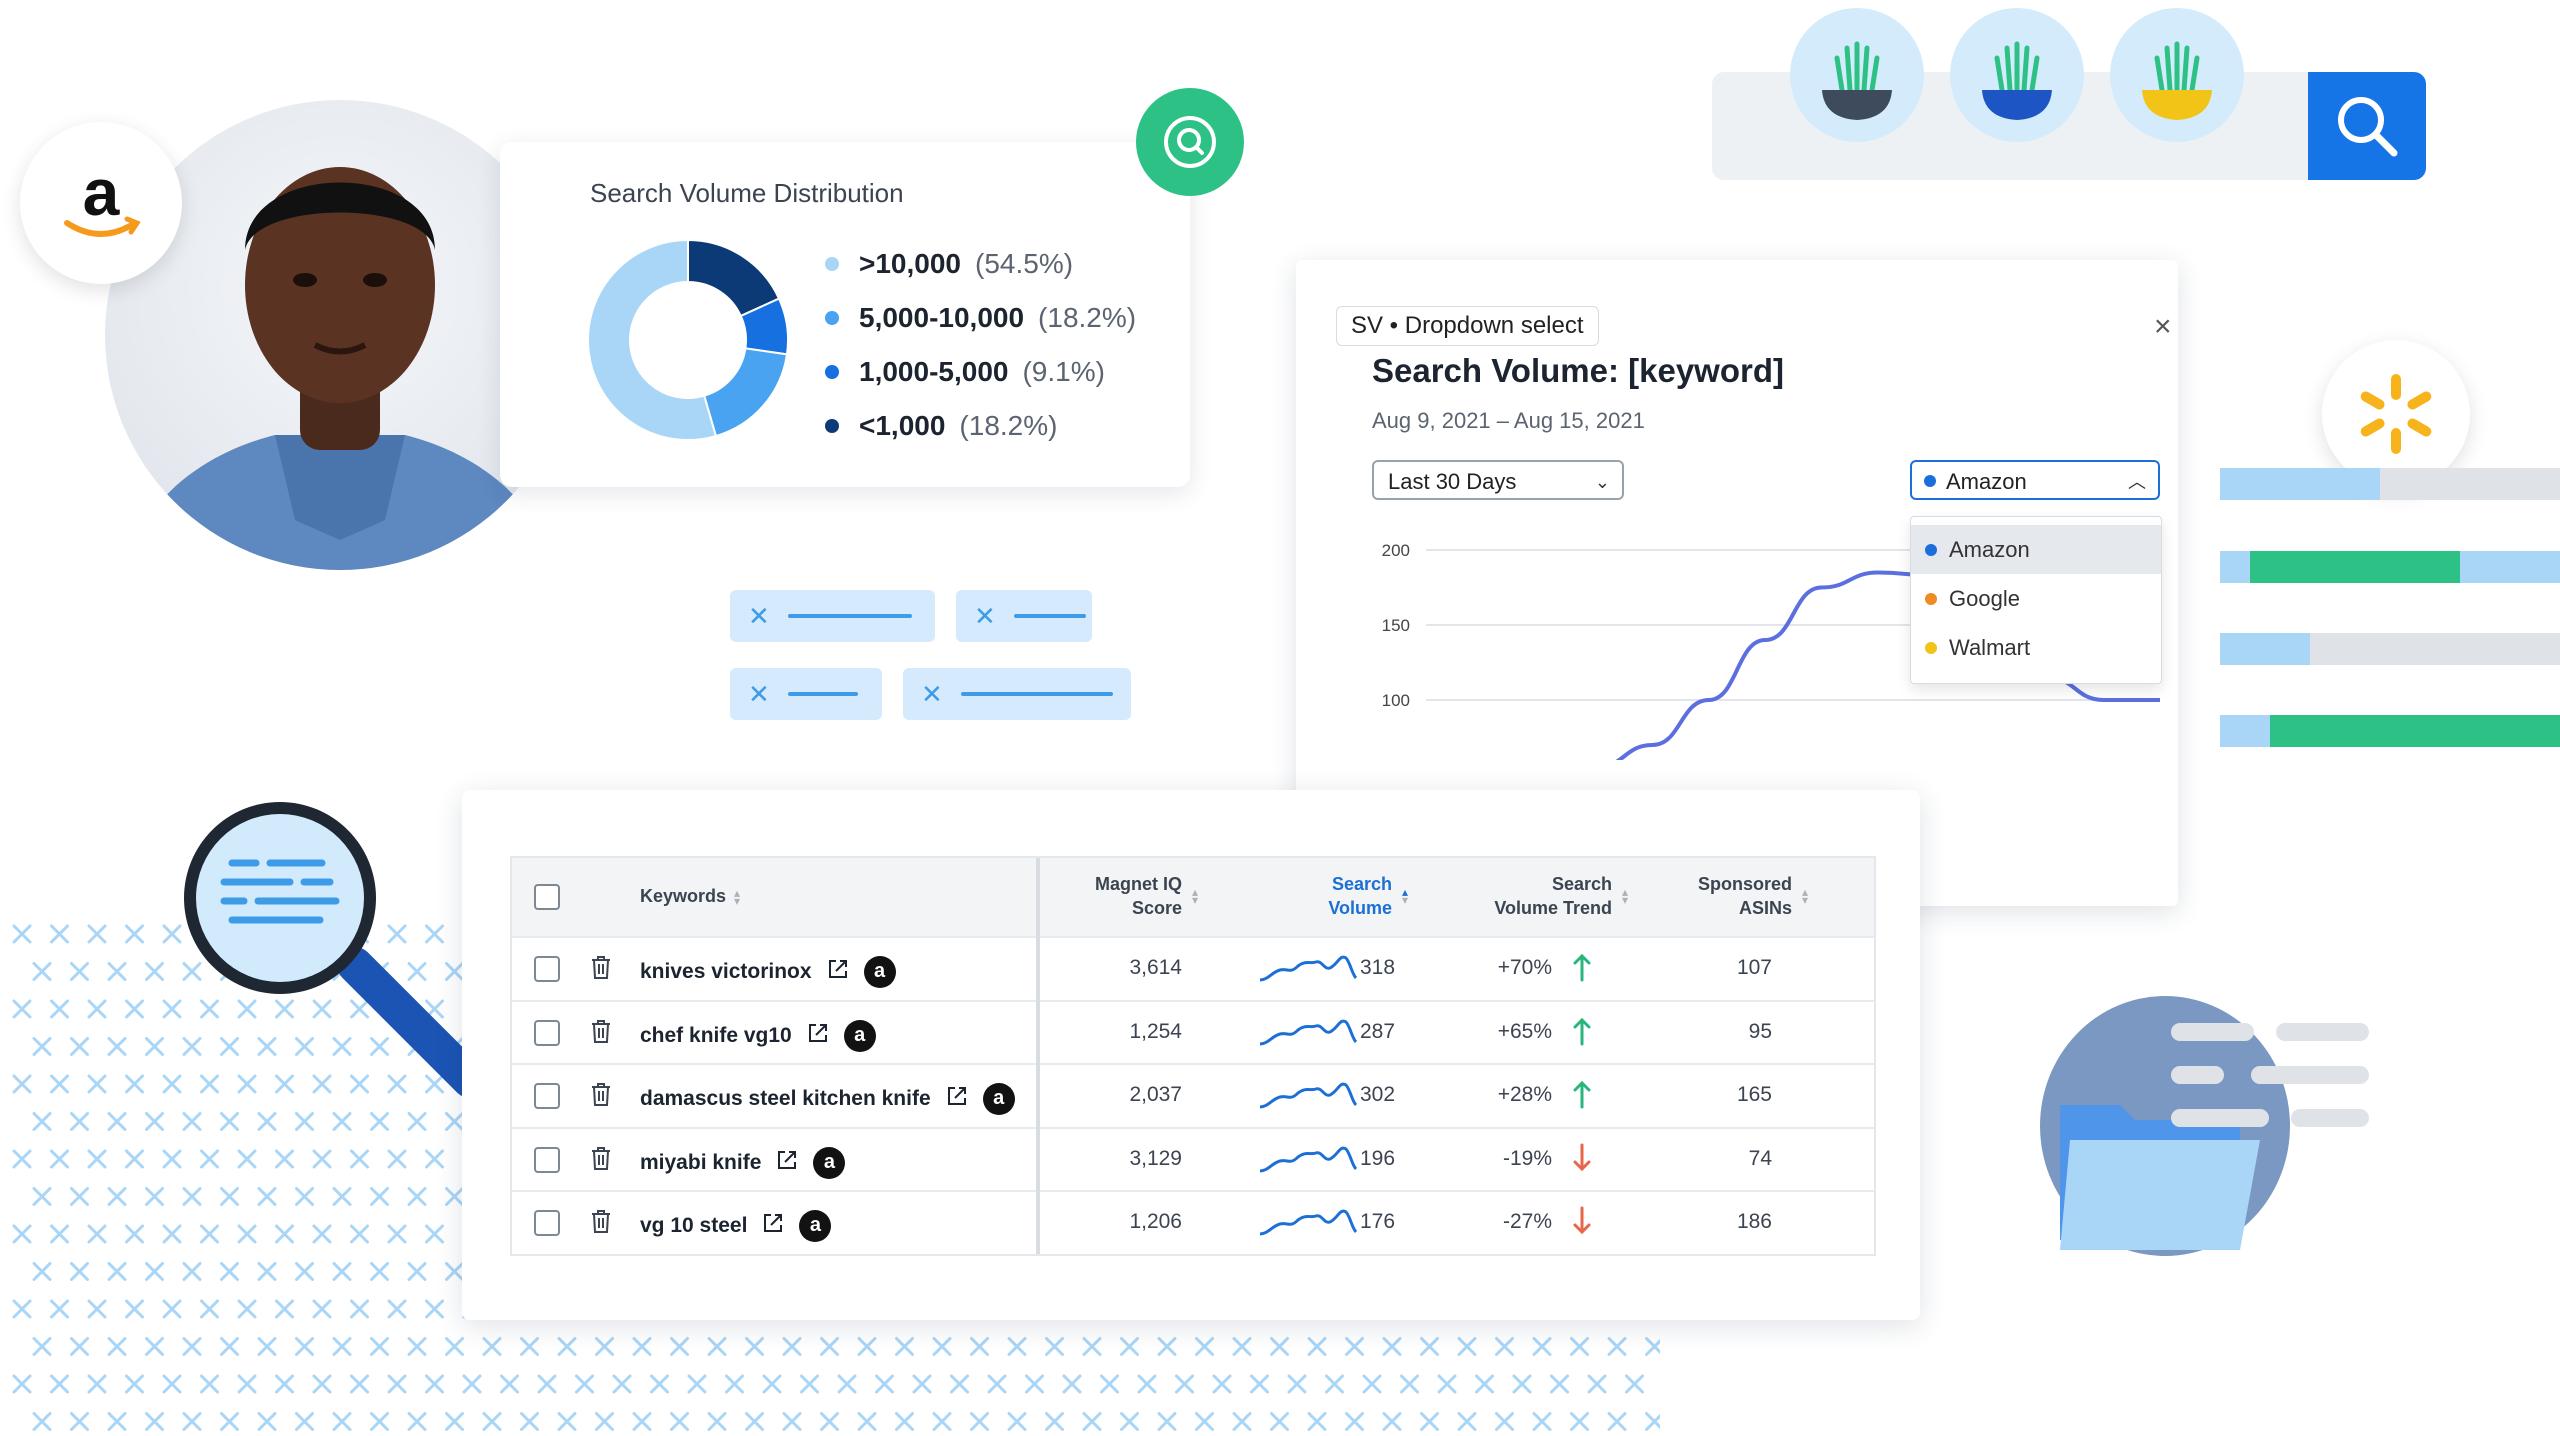 Image resolution: width=2560 pixels, height=1436 pixels. I want to click on trend-cell: -27%, so click(1527, 1221).